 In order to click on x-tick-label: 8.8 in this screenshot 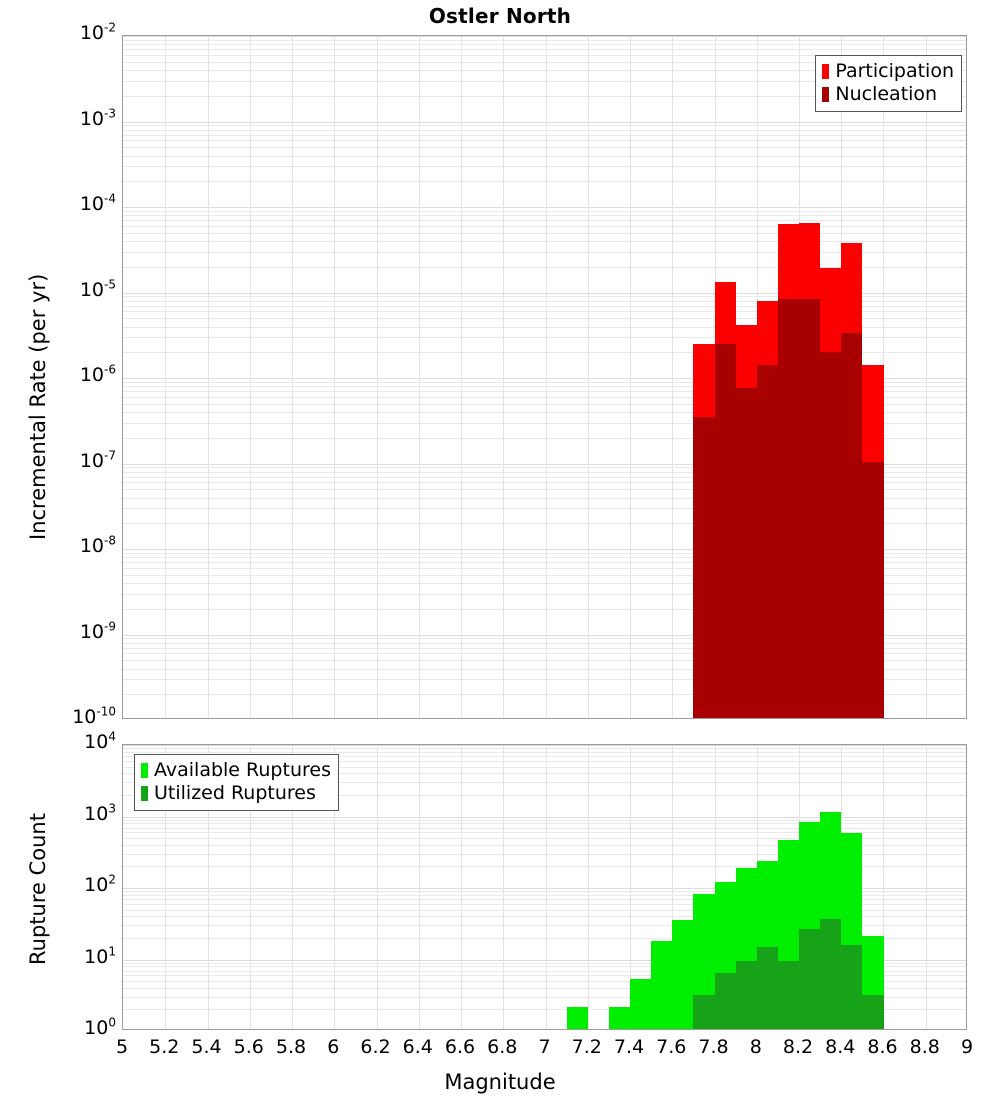, I will do `click(924, 1047)`.